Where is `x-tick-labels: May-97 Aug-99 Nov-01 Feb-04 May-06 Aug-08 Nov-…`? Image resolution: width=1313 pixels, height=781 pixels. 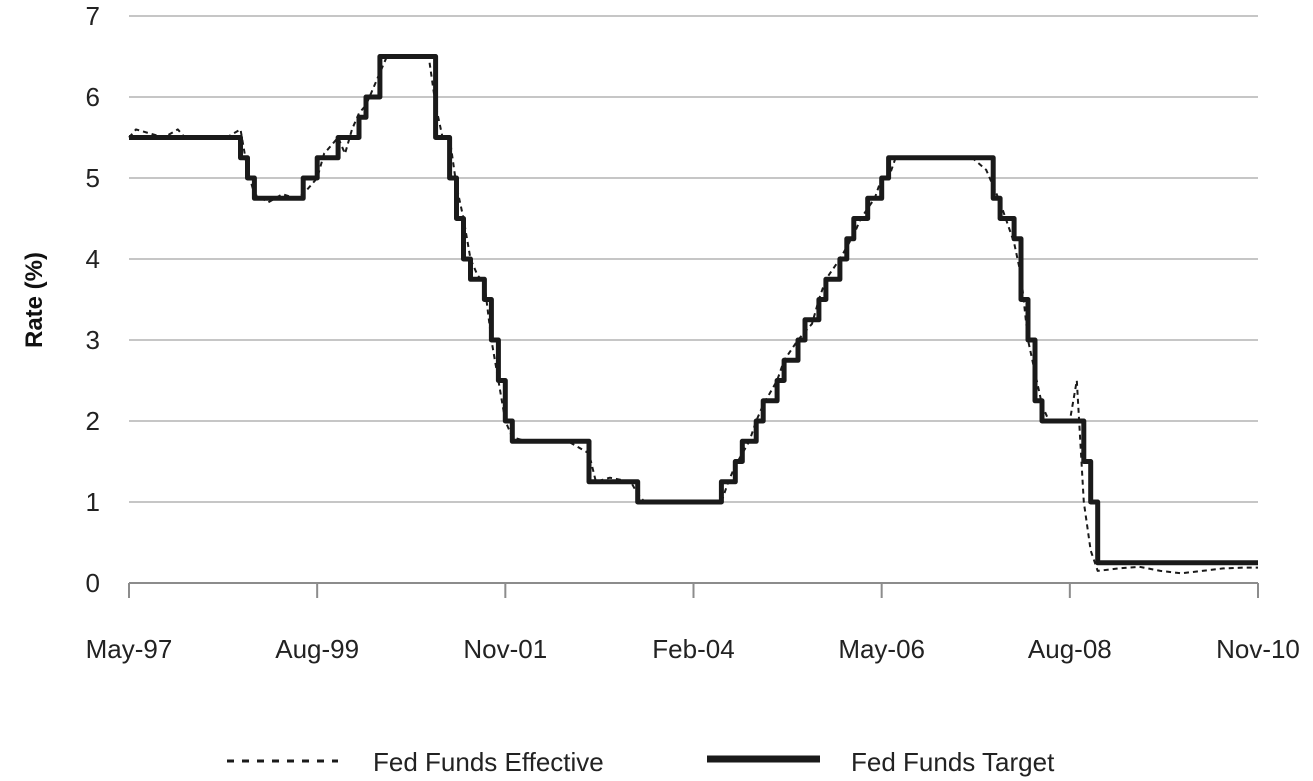 x-tick-labels: May-97 Aug-99 Nov-01 Feb-04 May-06 Aug-08 Nov-… is located at coordinates (693, 649).